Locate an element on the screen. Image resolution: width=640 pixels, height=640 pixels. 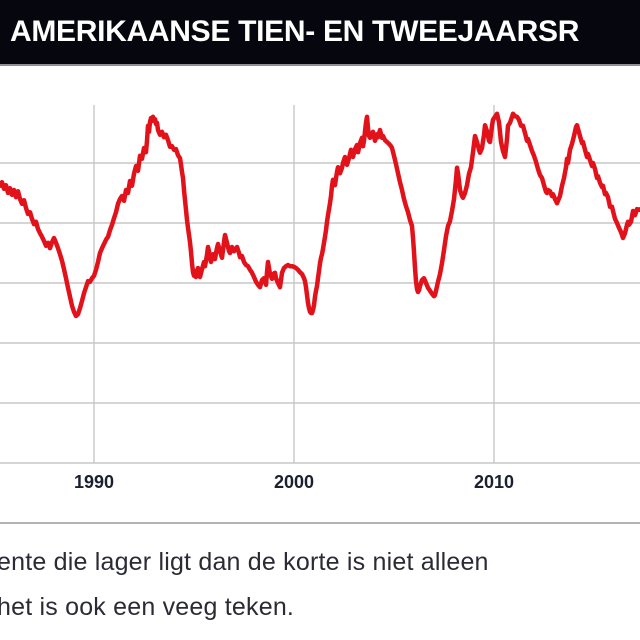
divider-line is located at coordinates (320, 523).